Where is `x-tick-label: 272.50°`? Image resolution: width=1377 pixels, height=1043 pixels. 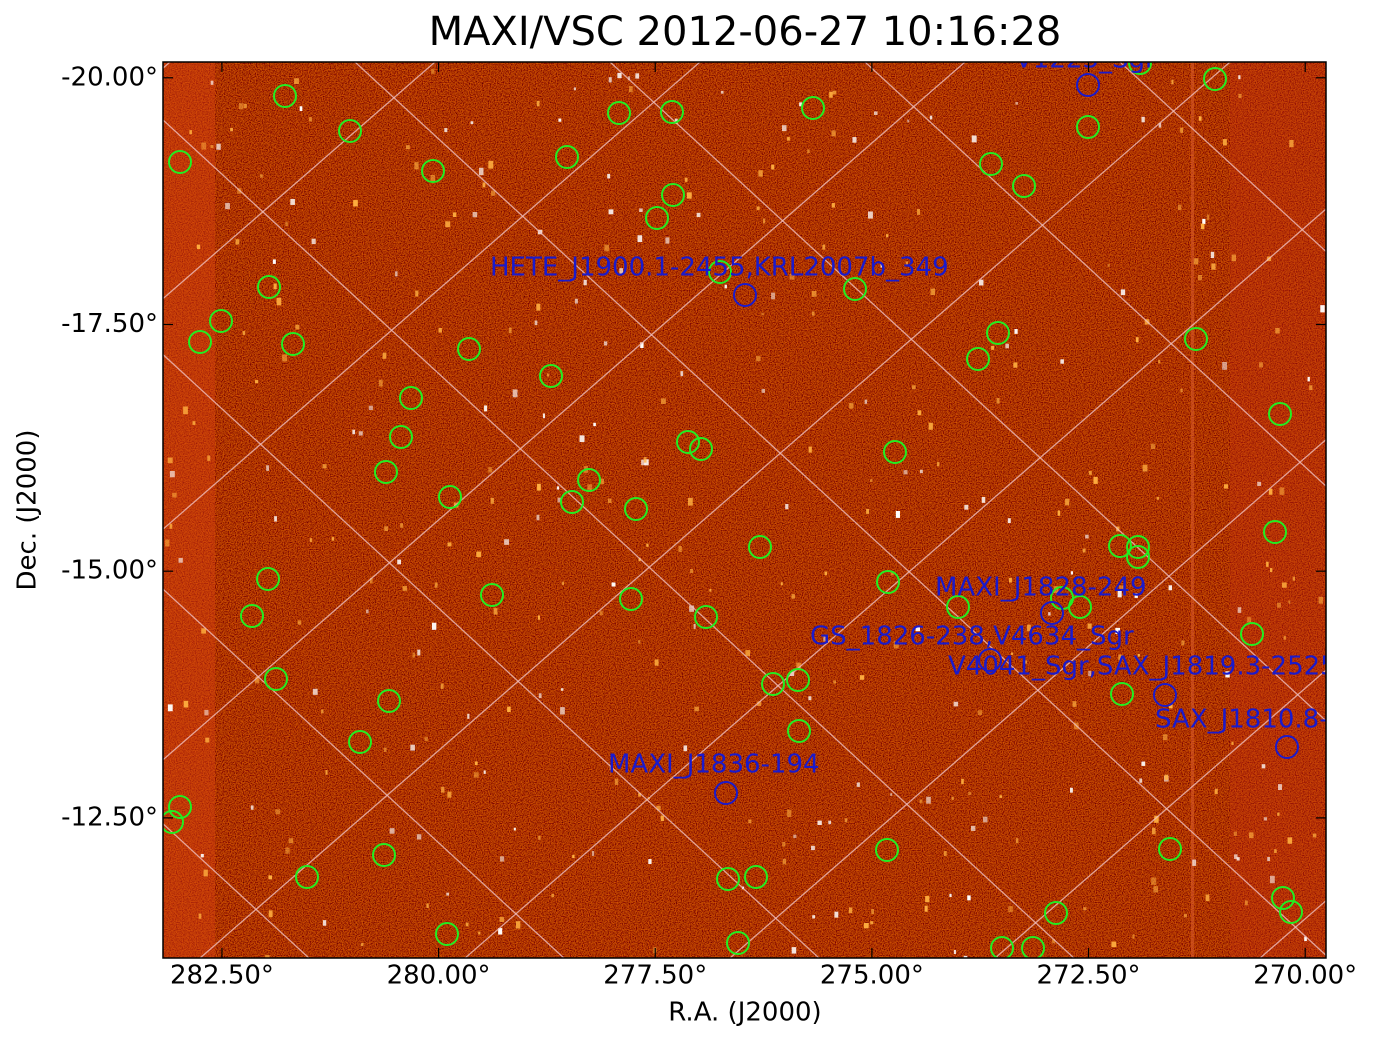 x-tick-label: 272.50° is located at coordinates (1089, 976).